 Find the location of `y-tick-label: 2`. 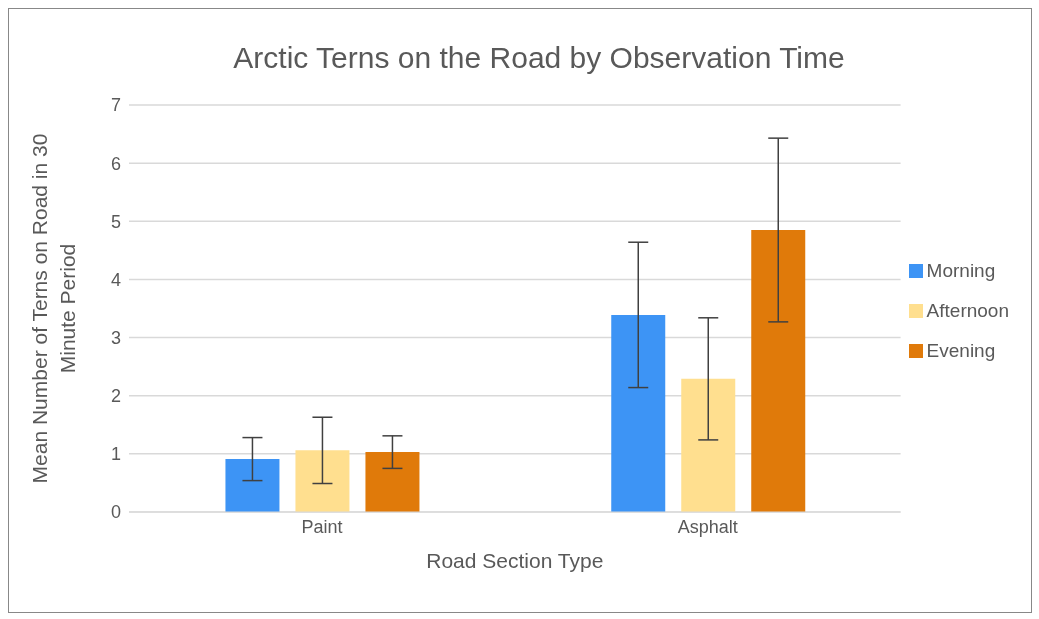

y-tick-label: 2 is located at coordinates (115, 396).